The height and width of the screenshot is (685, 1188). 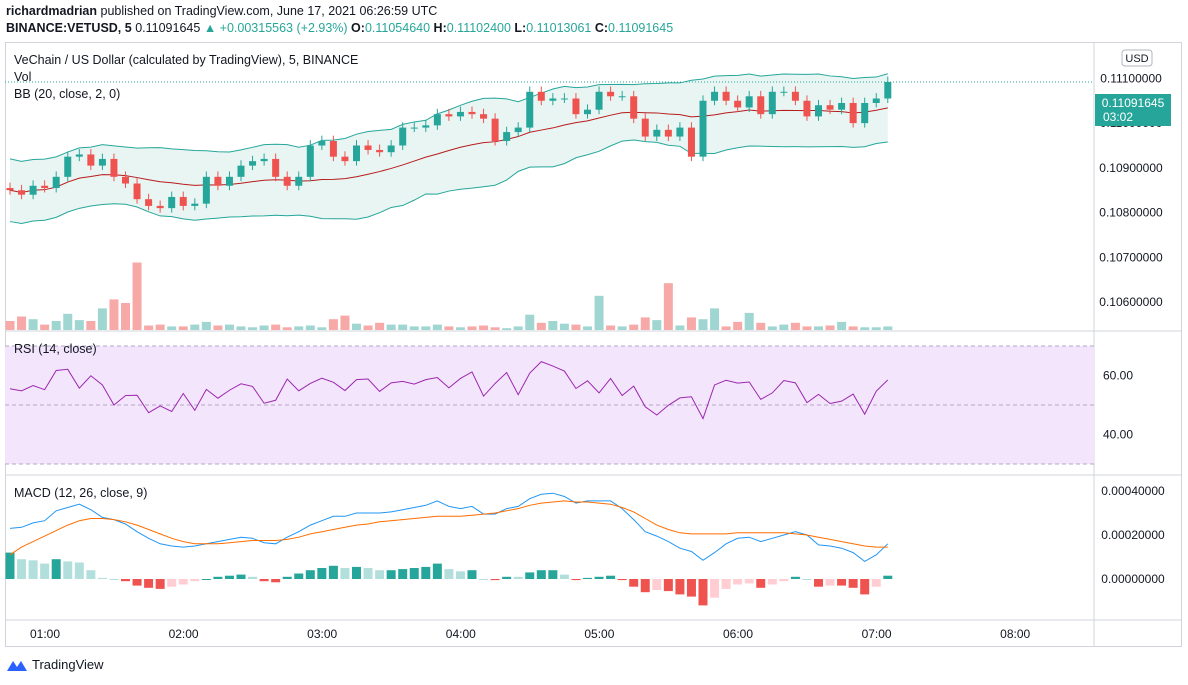 What do you see at coordinates (1131, 302) in the screenshot?
I see `price-tick-label: 0.10600000` at bounding box center [1131, 302].